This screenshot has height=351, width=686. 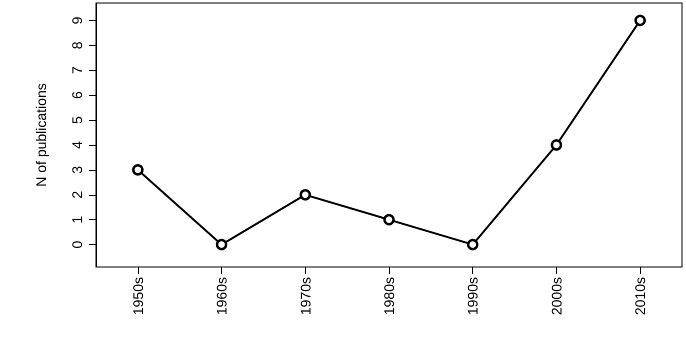 What do you see at coordinates (77, 45) in the screenshot?
I see `y-tick-label: 8` at bounding box center [77, 45].